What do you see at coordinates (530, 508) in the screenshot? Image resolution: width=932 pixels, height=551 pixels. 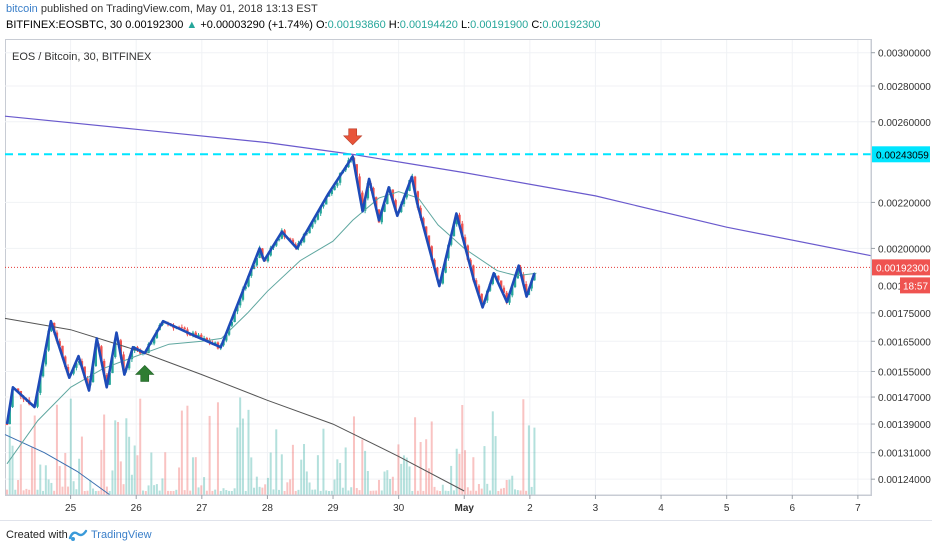 I see `time-tick-label: 2` at bounding box center [530, 508].